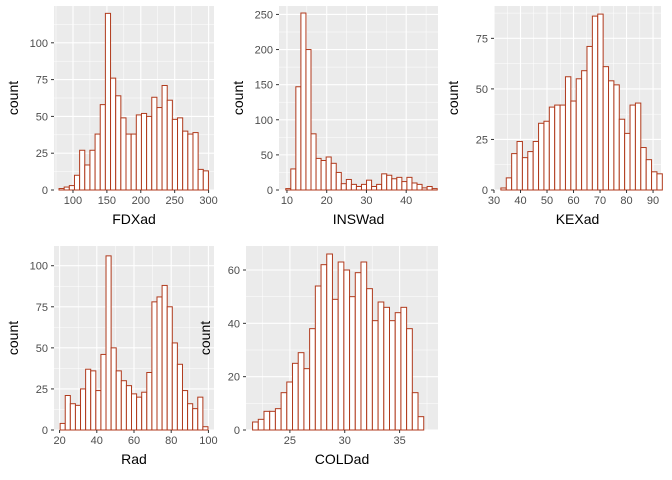 This screenshot has width=672, height=480. I want to click on x-tick-label: 250, so click(174, 201).